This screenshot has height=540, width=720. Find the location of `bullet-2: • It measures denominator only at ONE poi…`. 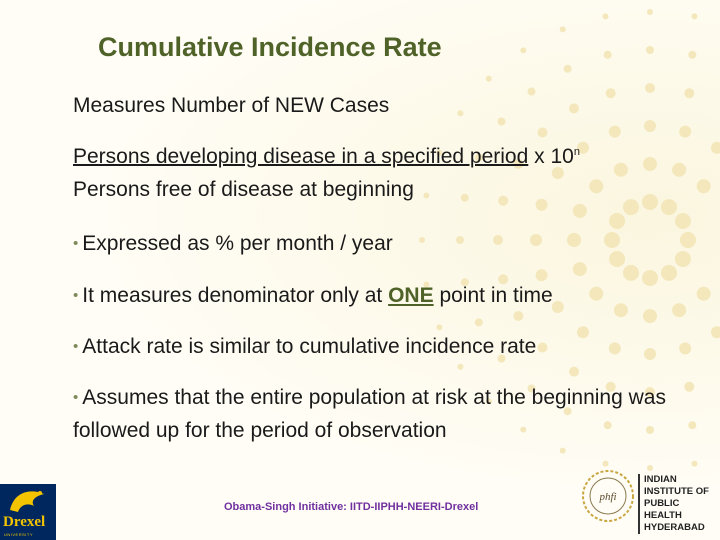

bullet-2: • It measures denominator only at ONE poi… is located at coordinates (373, 295).